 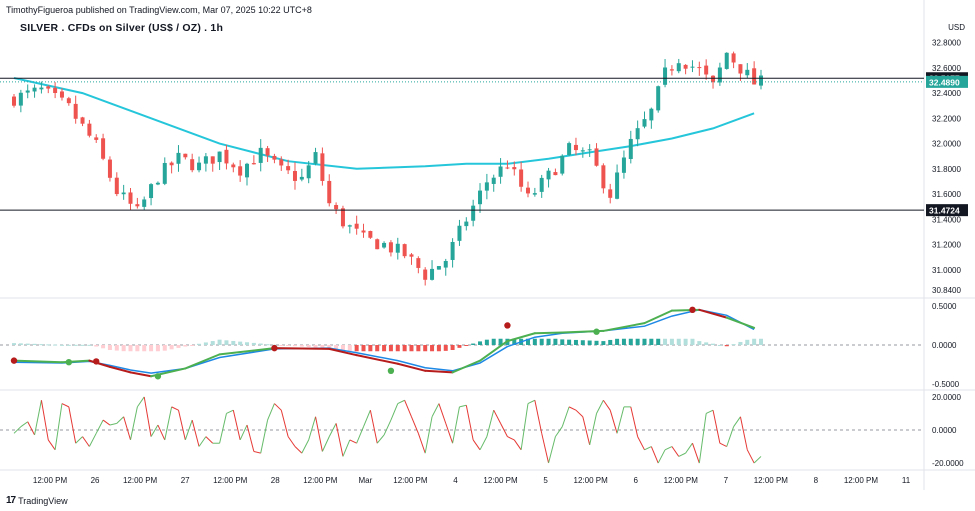 What do you see at coordinates (906, 480) in the screenshot?
I see `time-tick-label: 11` at bounding box center [906, 480].